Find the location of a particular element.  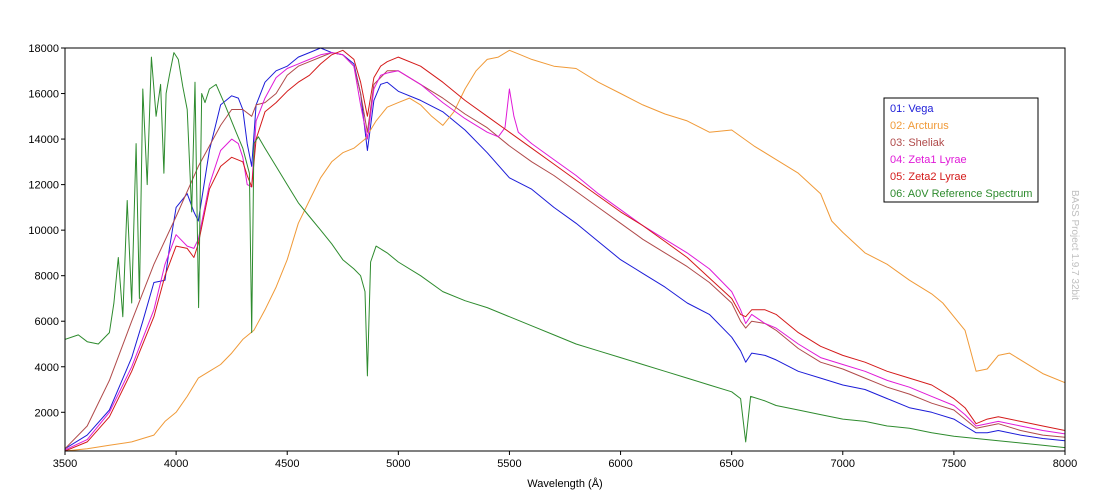

legend-box is located at coordinates (961, 150).